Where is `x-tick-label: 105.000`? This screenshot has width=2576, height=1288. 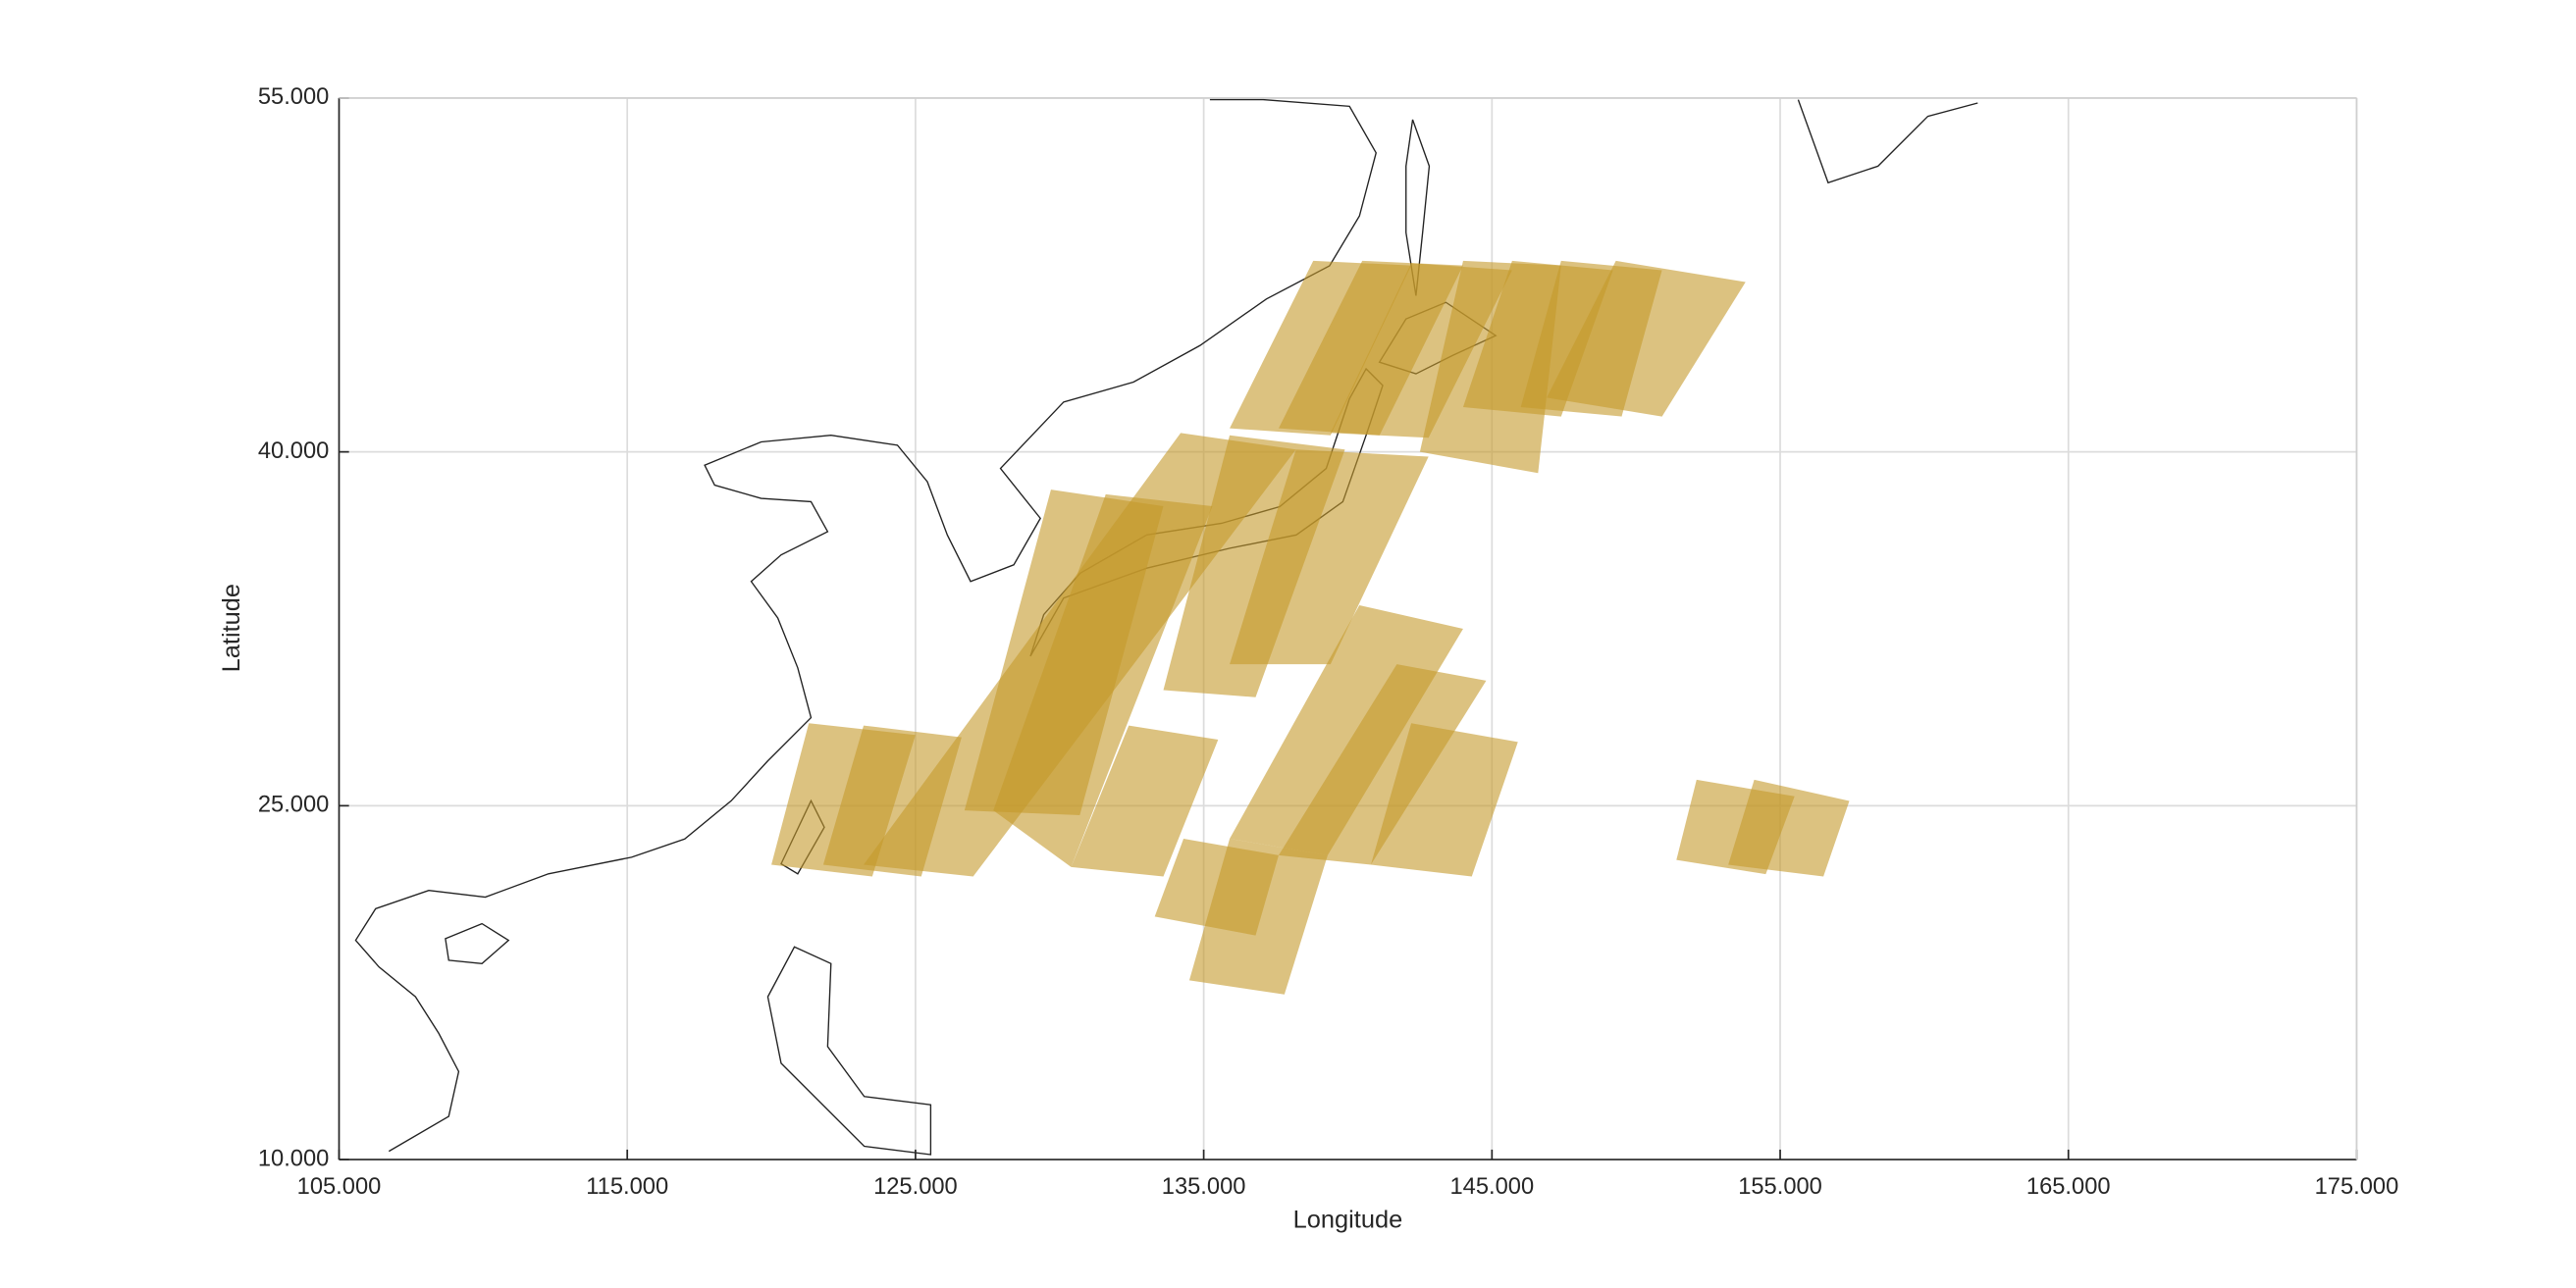 x-tick-label: 105.000 is located at coordinates (339, 1187).